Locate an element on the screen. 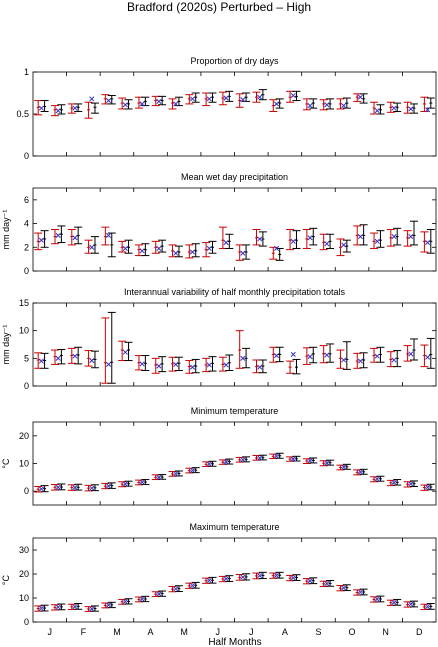 This screenshot has width=438, height=647. x-tick-label: A is located at coordinates (151, 632).